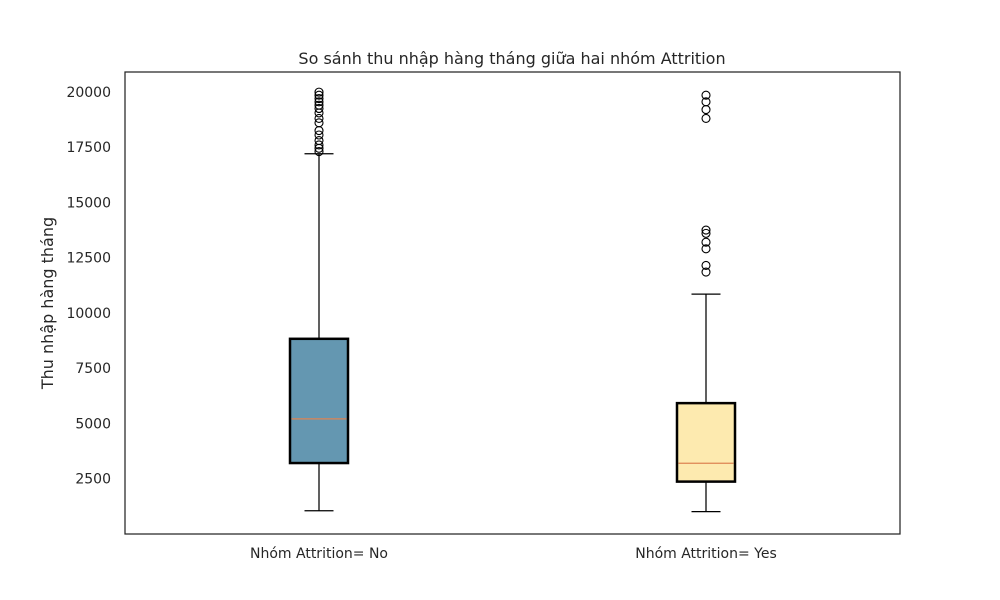  What do you see at coordinates (88, 148) in the screenshot?
I see `y-tick-label: 17500` at bounding box center [88, 148].